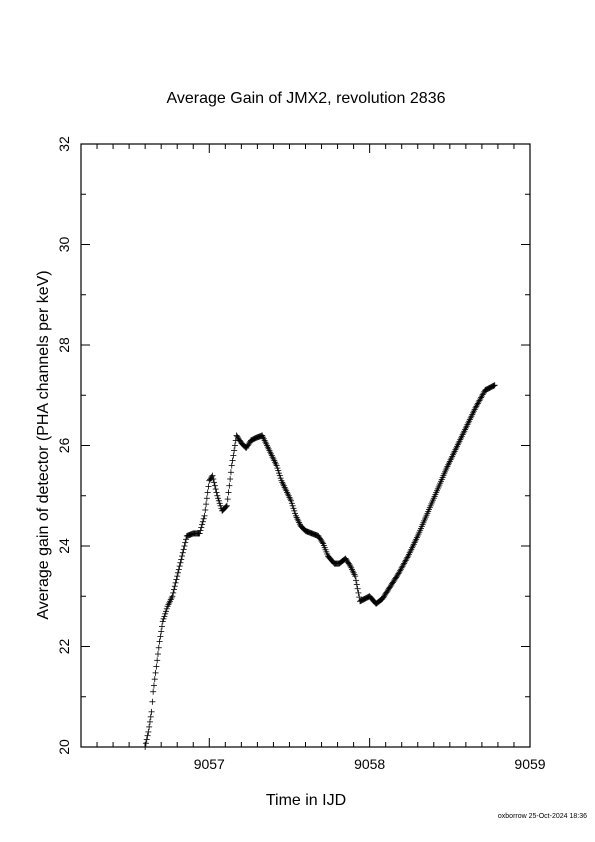  Describe the element at coordinates (306, 800) in the screenshot. I see `x-axis-label: Time in IJD` at that location.